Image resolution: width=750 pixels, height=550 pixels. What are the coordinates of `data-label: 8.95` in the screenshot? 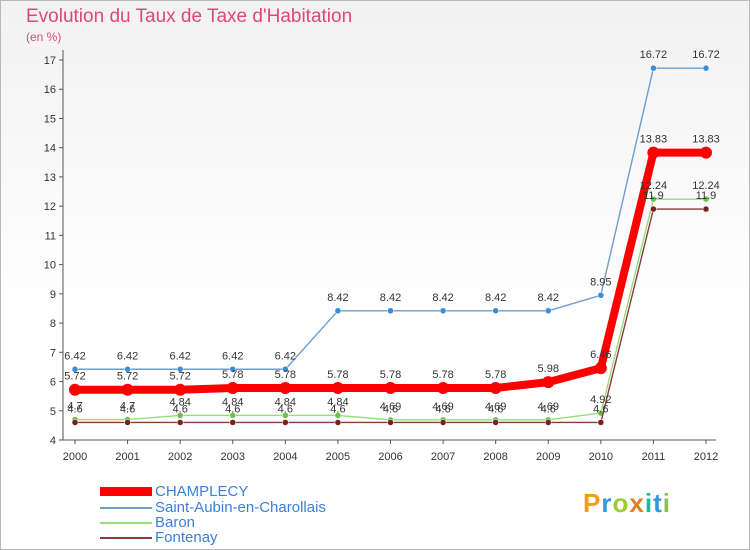 It's located at (600, 282).